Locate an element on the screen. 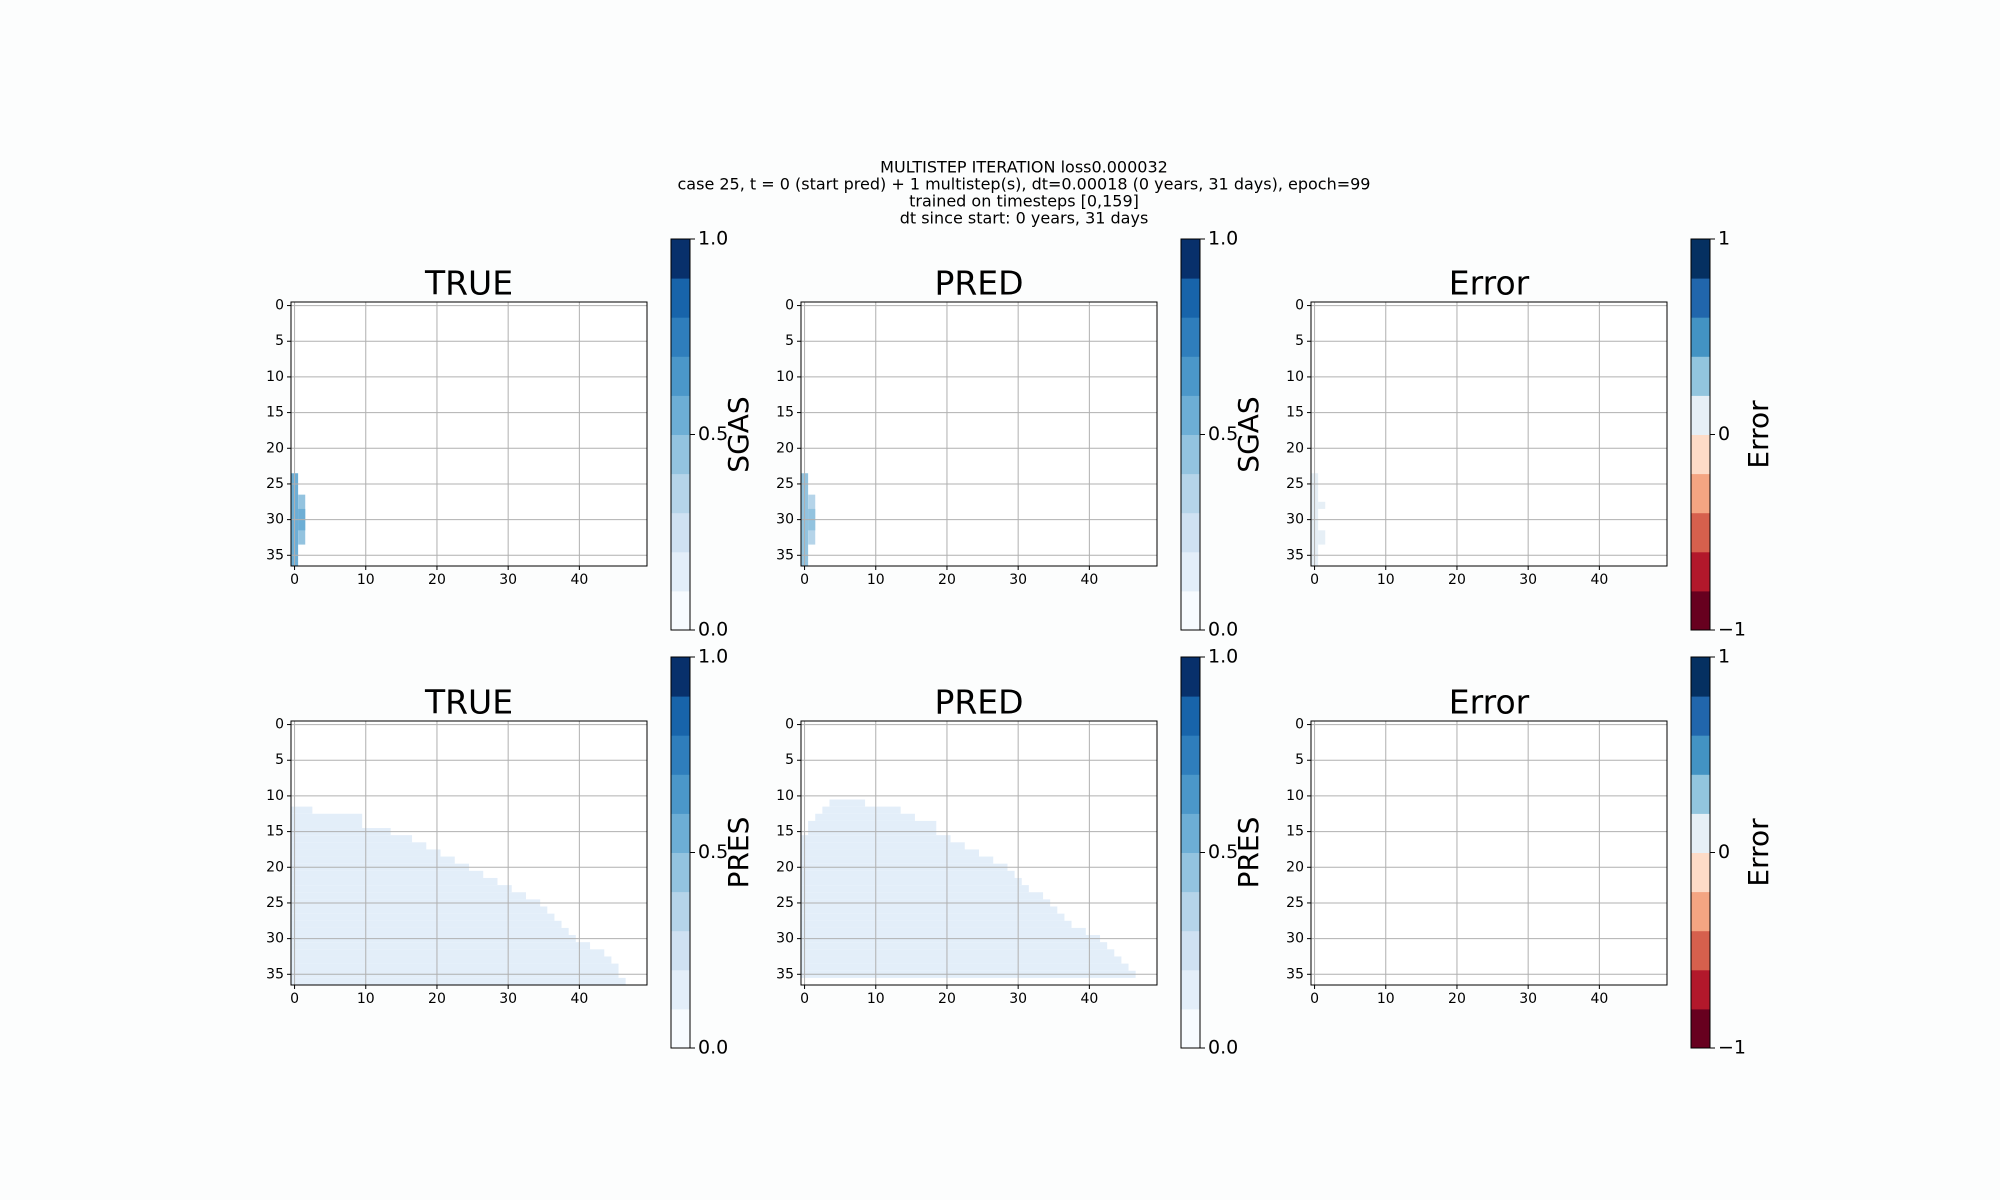 The width and height of the screenshot is (2000, 1200). axes-title: Error is located at coordinates (1489, 283).